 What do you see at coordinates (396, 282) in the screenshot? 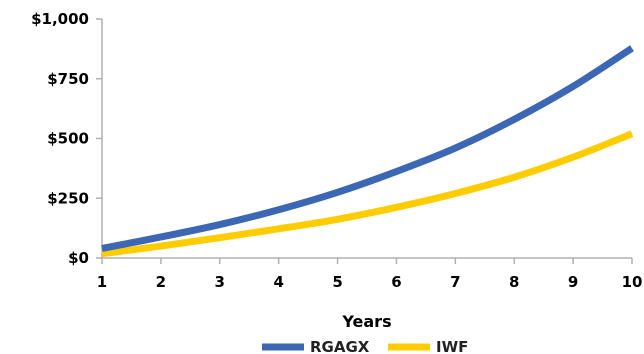
I see `x-tick-label: 6` at bounding box center [396, 282].